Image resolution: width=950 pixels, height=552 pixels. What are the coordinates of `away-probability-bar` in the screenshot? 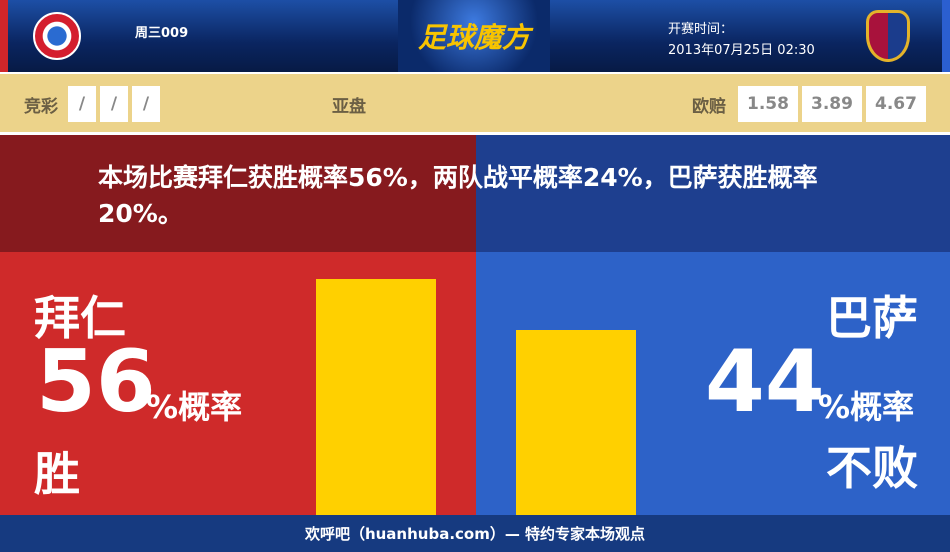 It's located at (576, 422).